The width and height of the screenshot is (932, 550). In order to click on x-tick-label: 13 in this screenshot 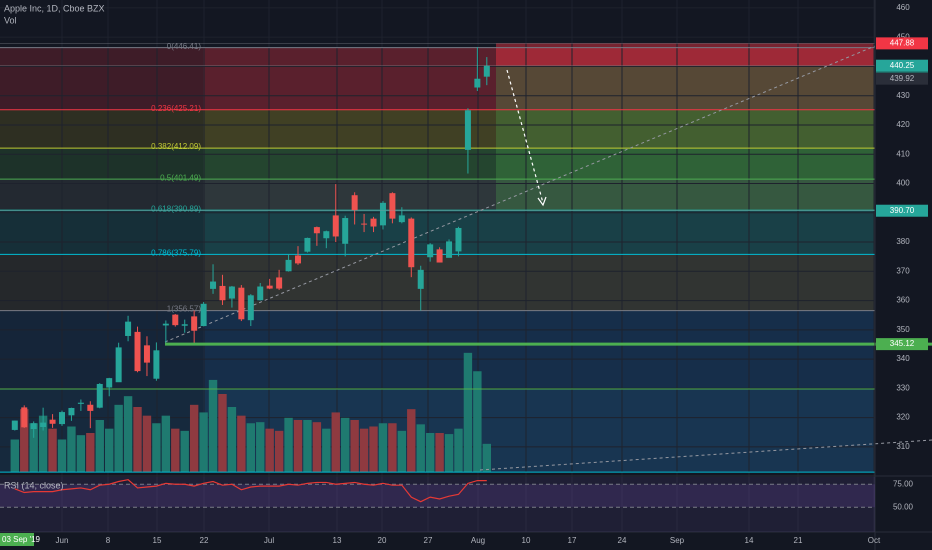, I will do `click(337, 540)`.